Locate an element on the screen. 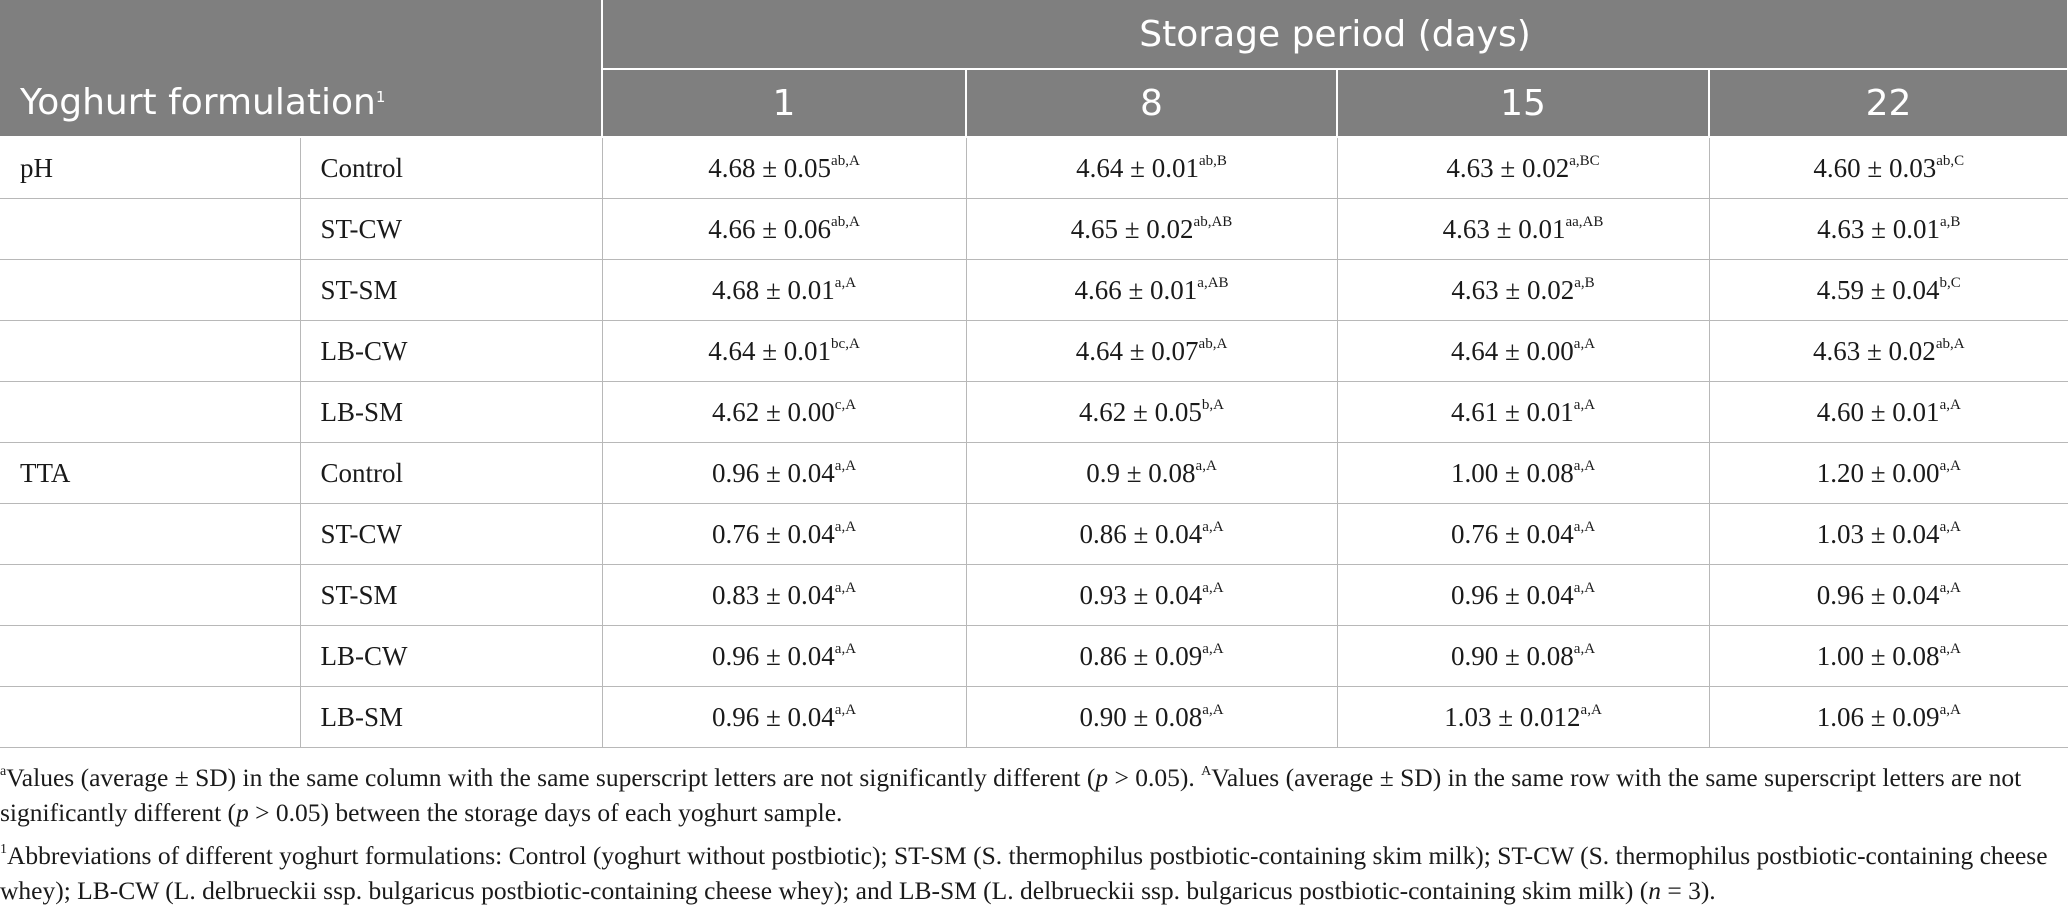  value-text: 1.06 ± 0.09 is located at coordinates (1878, 716).